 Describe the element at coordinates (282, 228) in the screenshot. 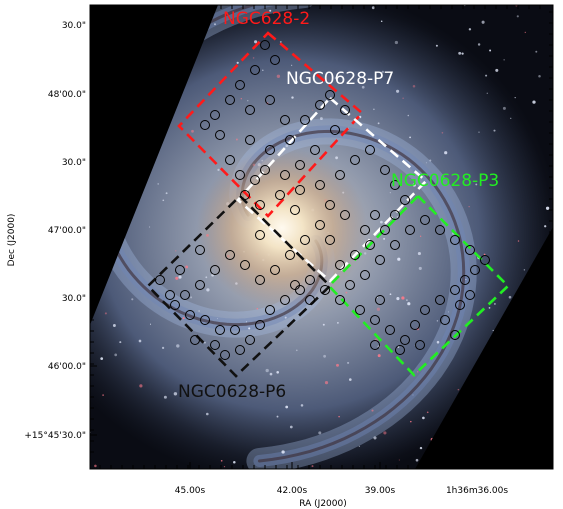

I see `galaxy-core` at that location.